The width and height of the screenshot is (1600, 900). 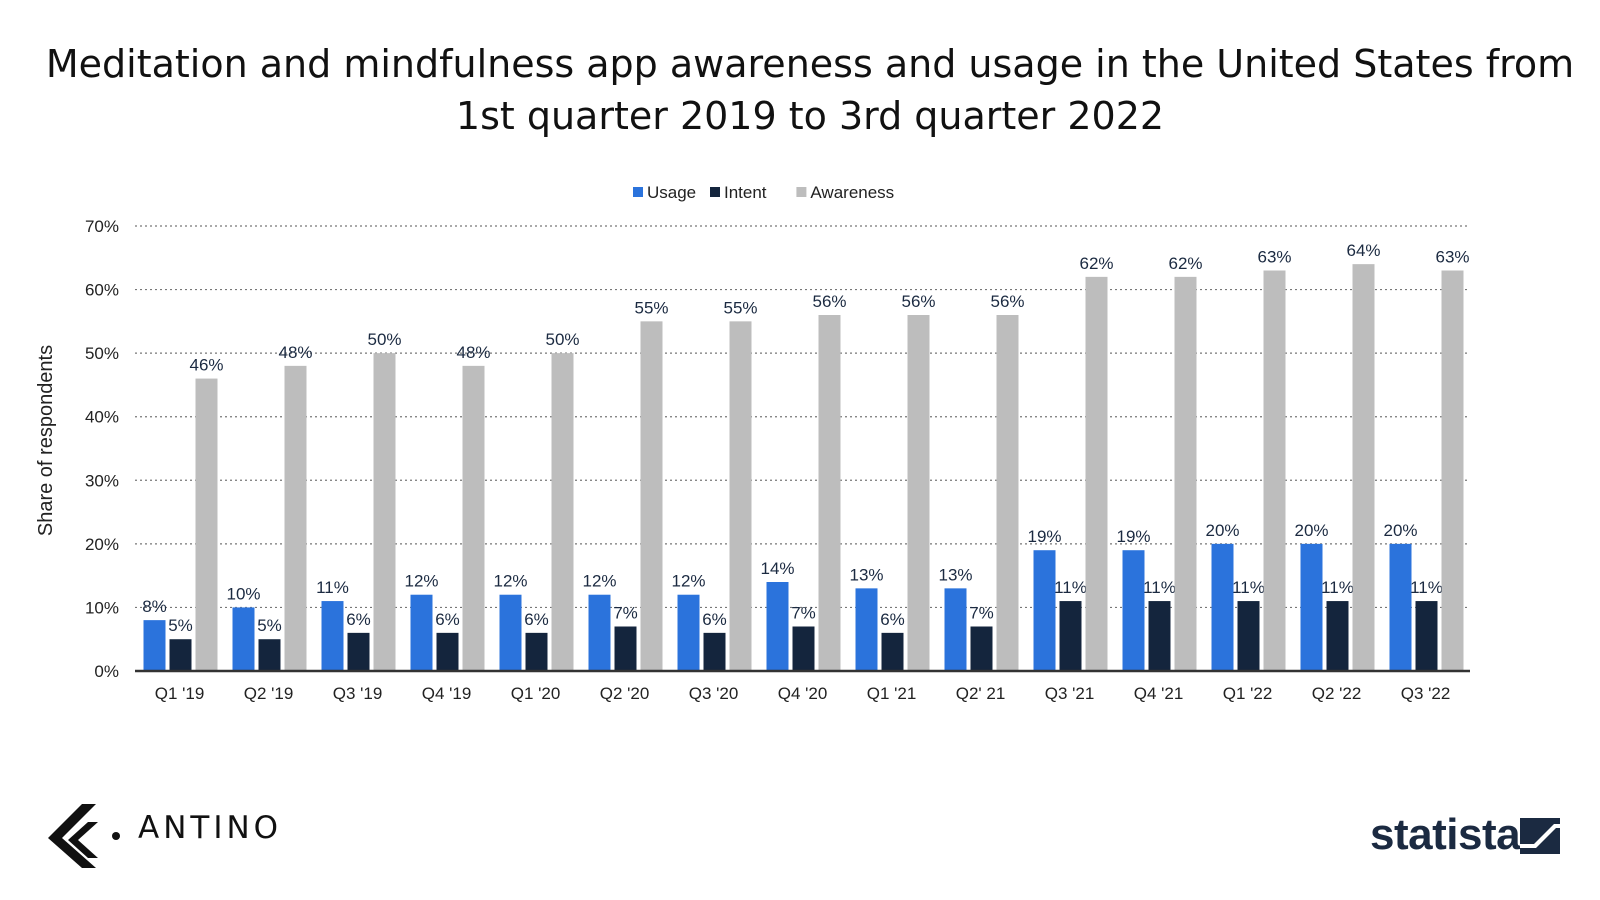 I want to click on legend-label-intent: Intent, so click(x=745, y=192).